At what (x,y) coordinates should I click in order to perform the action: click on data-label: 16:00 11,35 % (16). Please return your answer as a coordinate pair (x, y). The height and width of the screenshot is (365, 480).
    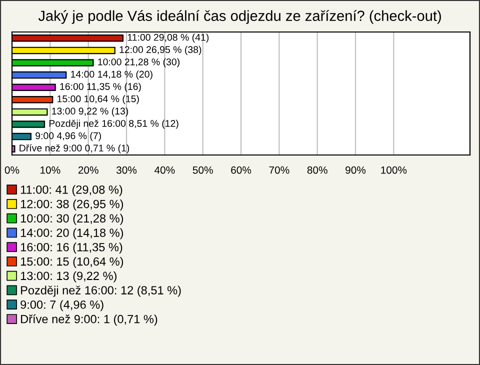
    Looking at the image, I should click on (100, 87).